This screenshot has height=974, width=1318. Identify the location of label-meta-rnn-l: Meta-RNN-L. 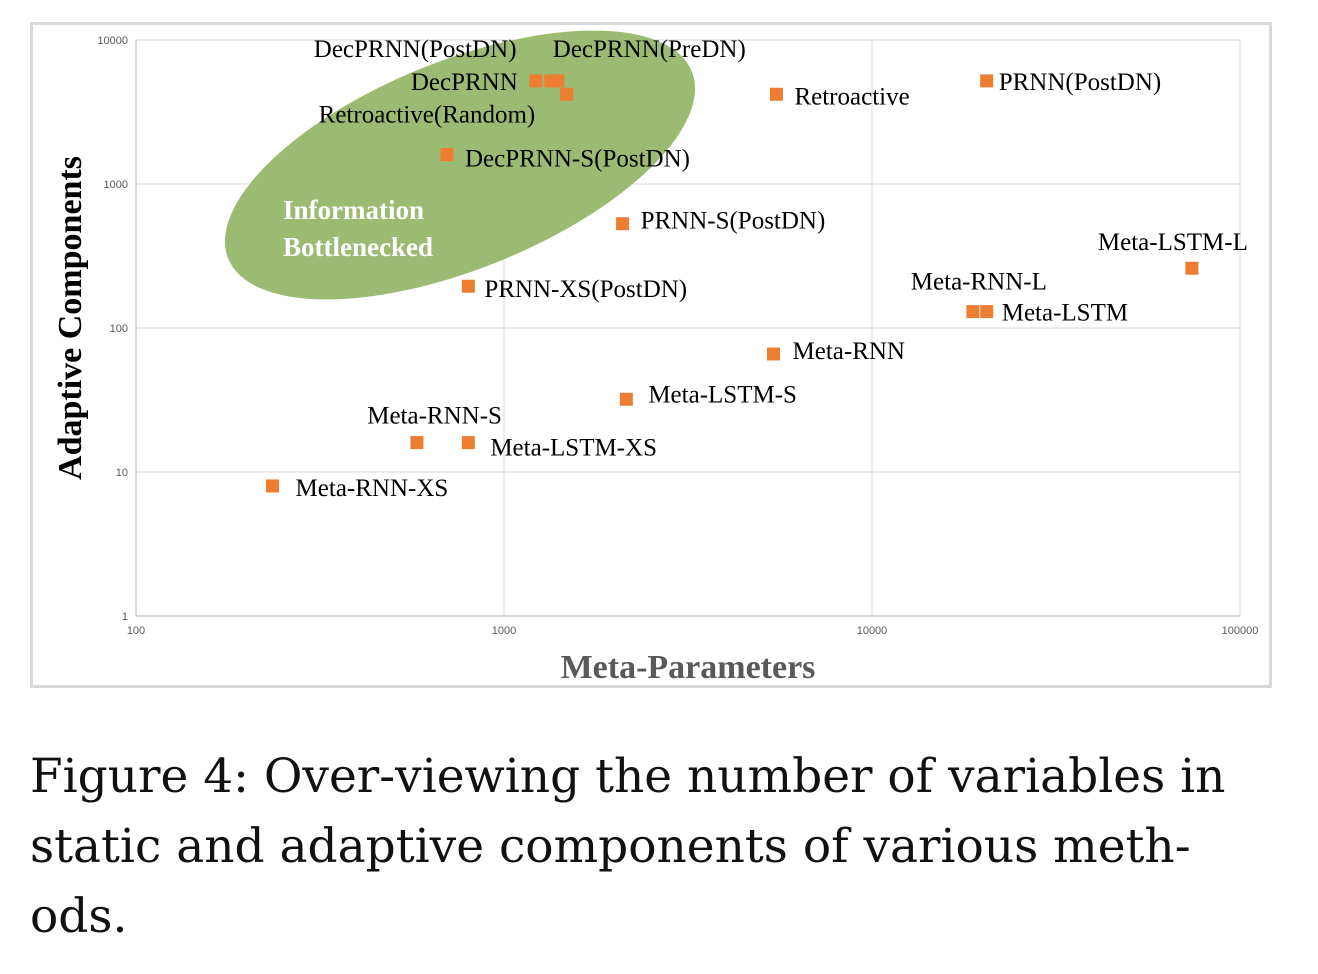
(979, 282).